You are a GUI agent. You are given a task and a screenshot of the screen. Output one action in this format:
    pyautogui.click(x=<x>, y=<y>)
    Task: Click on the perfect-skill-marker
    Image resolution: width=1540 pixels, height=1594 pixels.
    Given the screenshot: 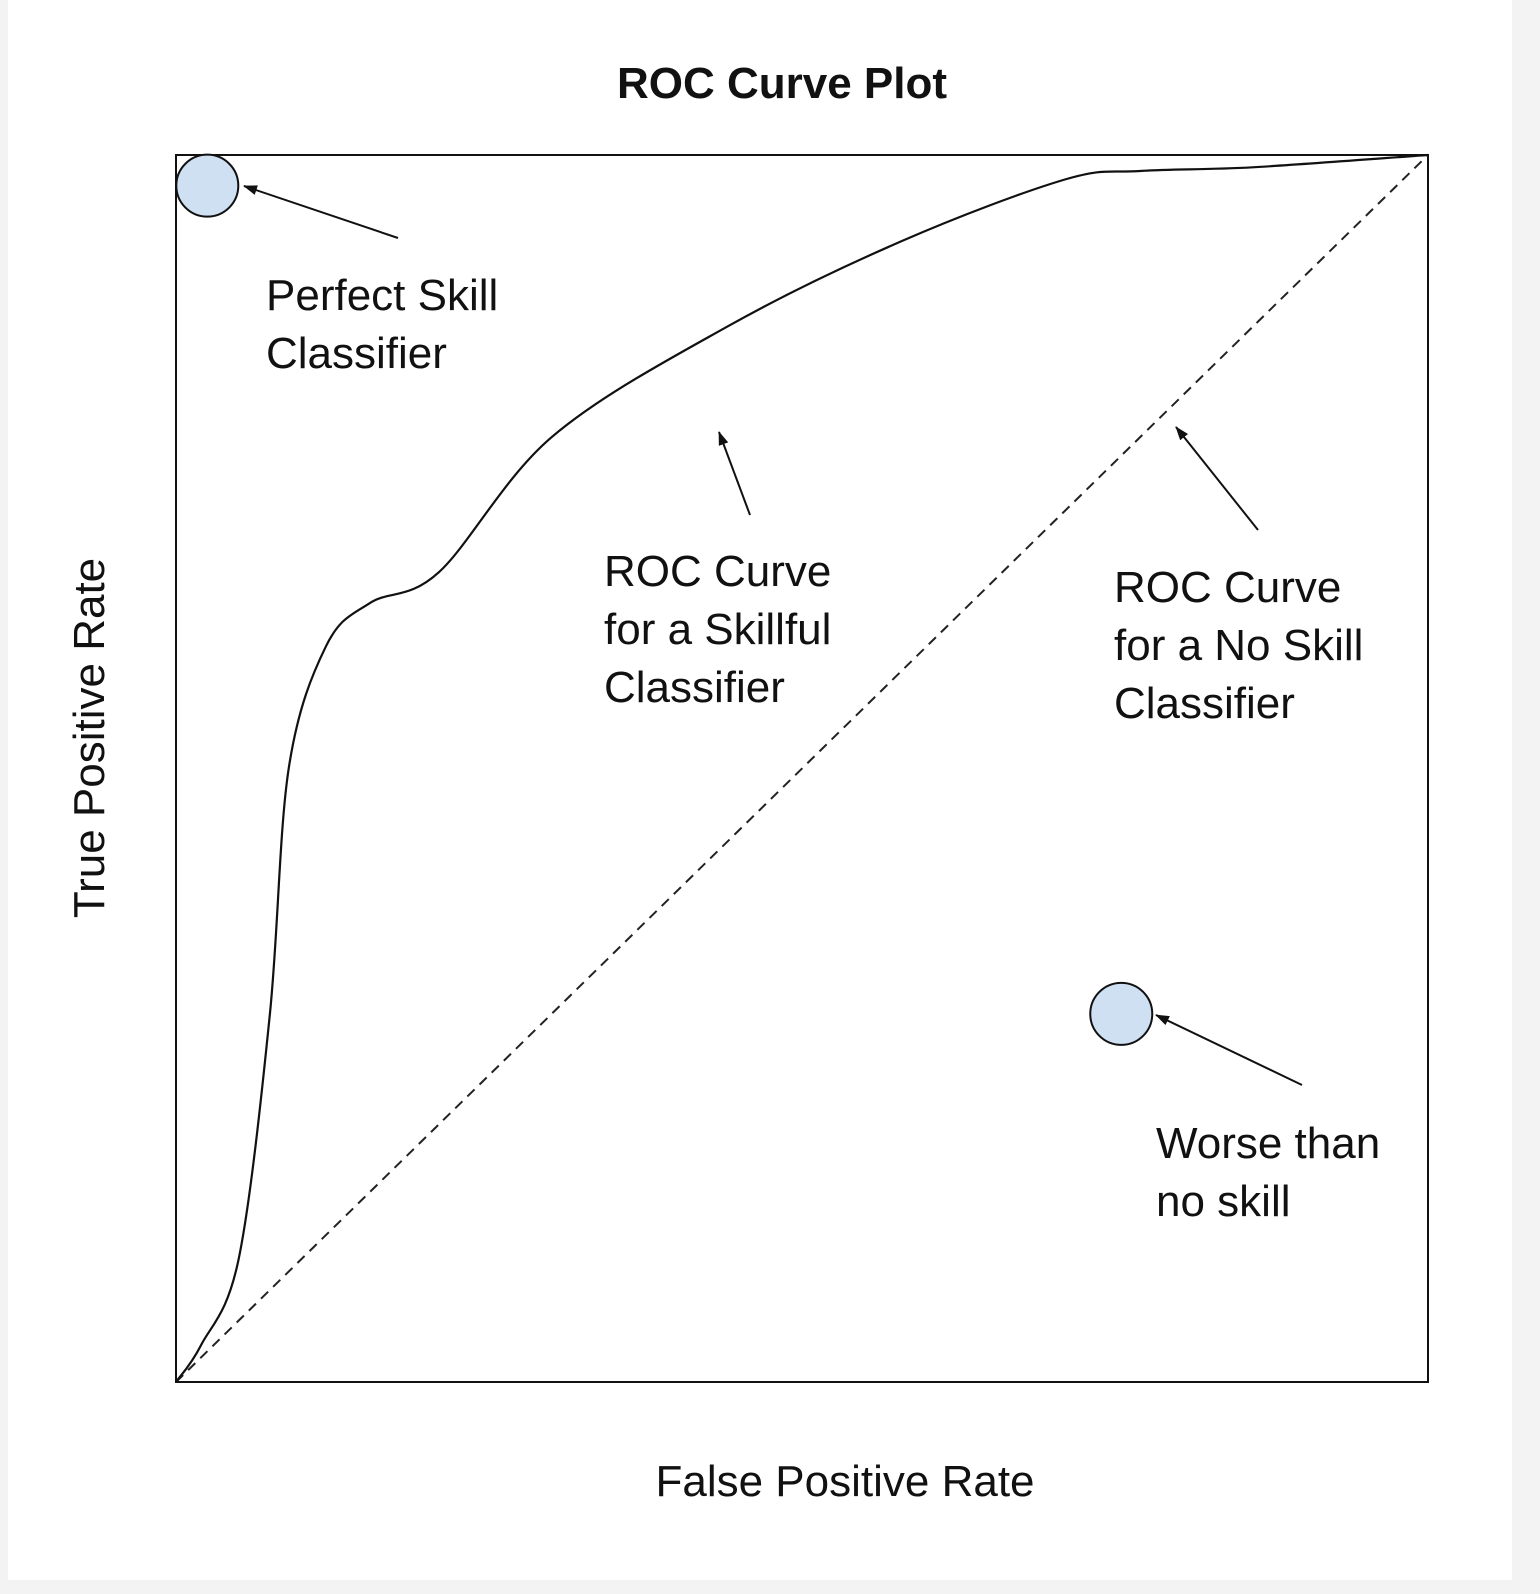 What is the action you would take?
    pyautogui.click(x=207, y=185)
    